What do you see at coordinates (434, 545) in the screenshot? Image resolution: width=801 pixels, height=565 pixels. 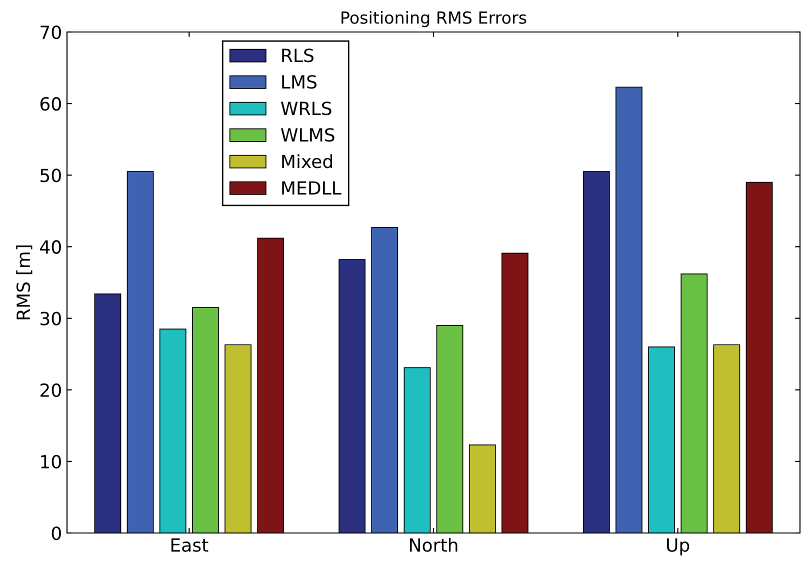 I see `x-tick-label: North` at bounding box center [434, 545].